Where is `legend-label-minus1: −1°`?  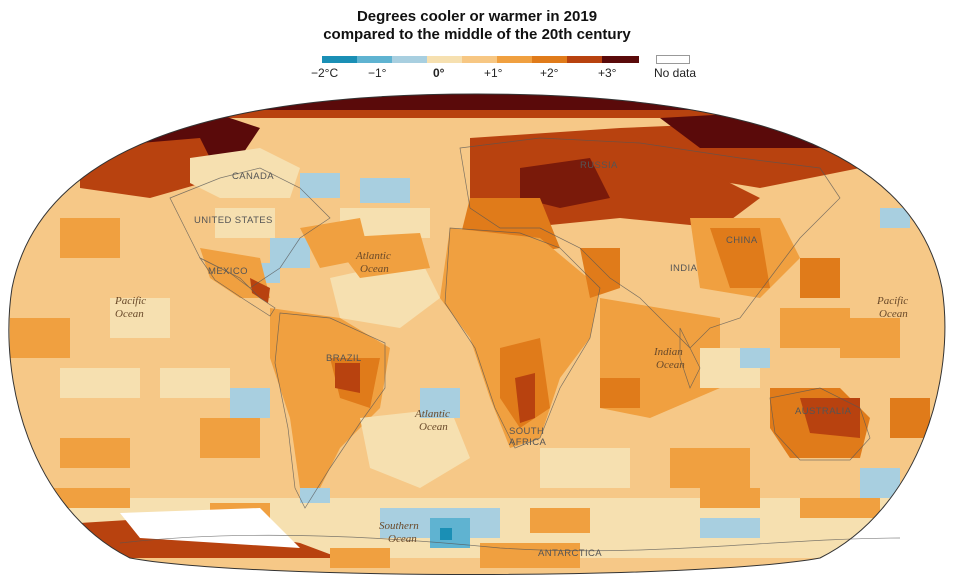 legend-label-minus1: −1° is located at coordinates (377, 73).